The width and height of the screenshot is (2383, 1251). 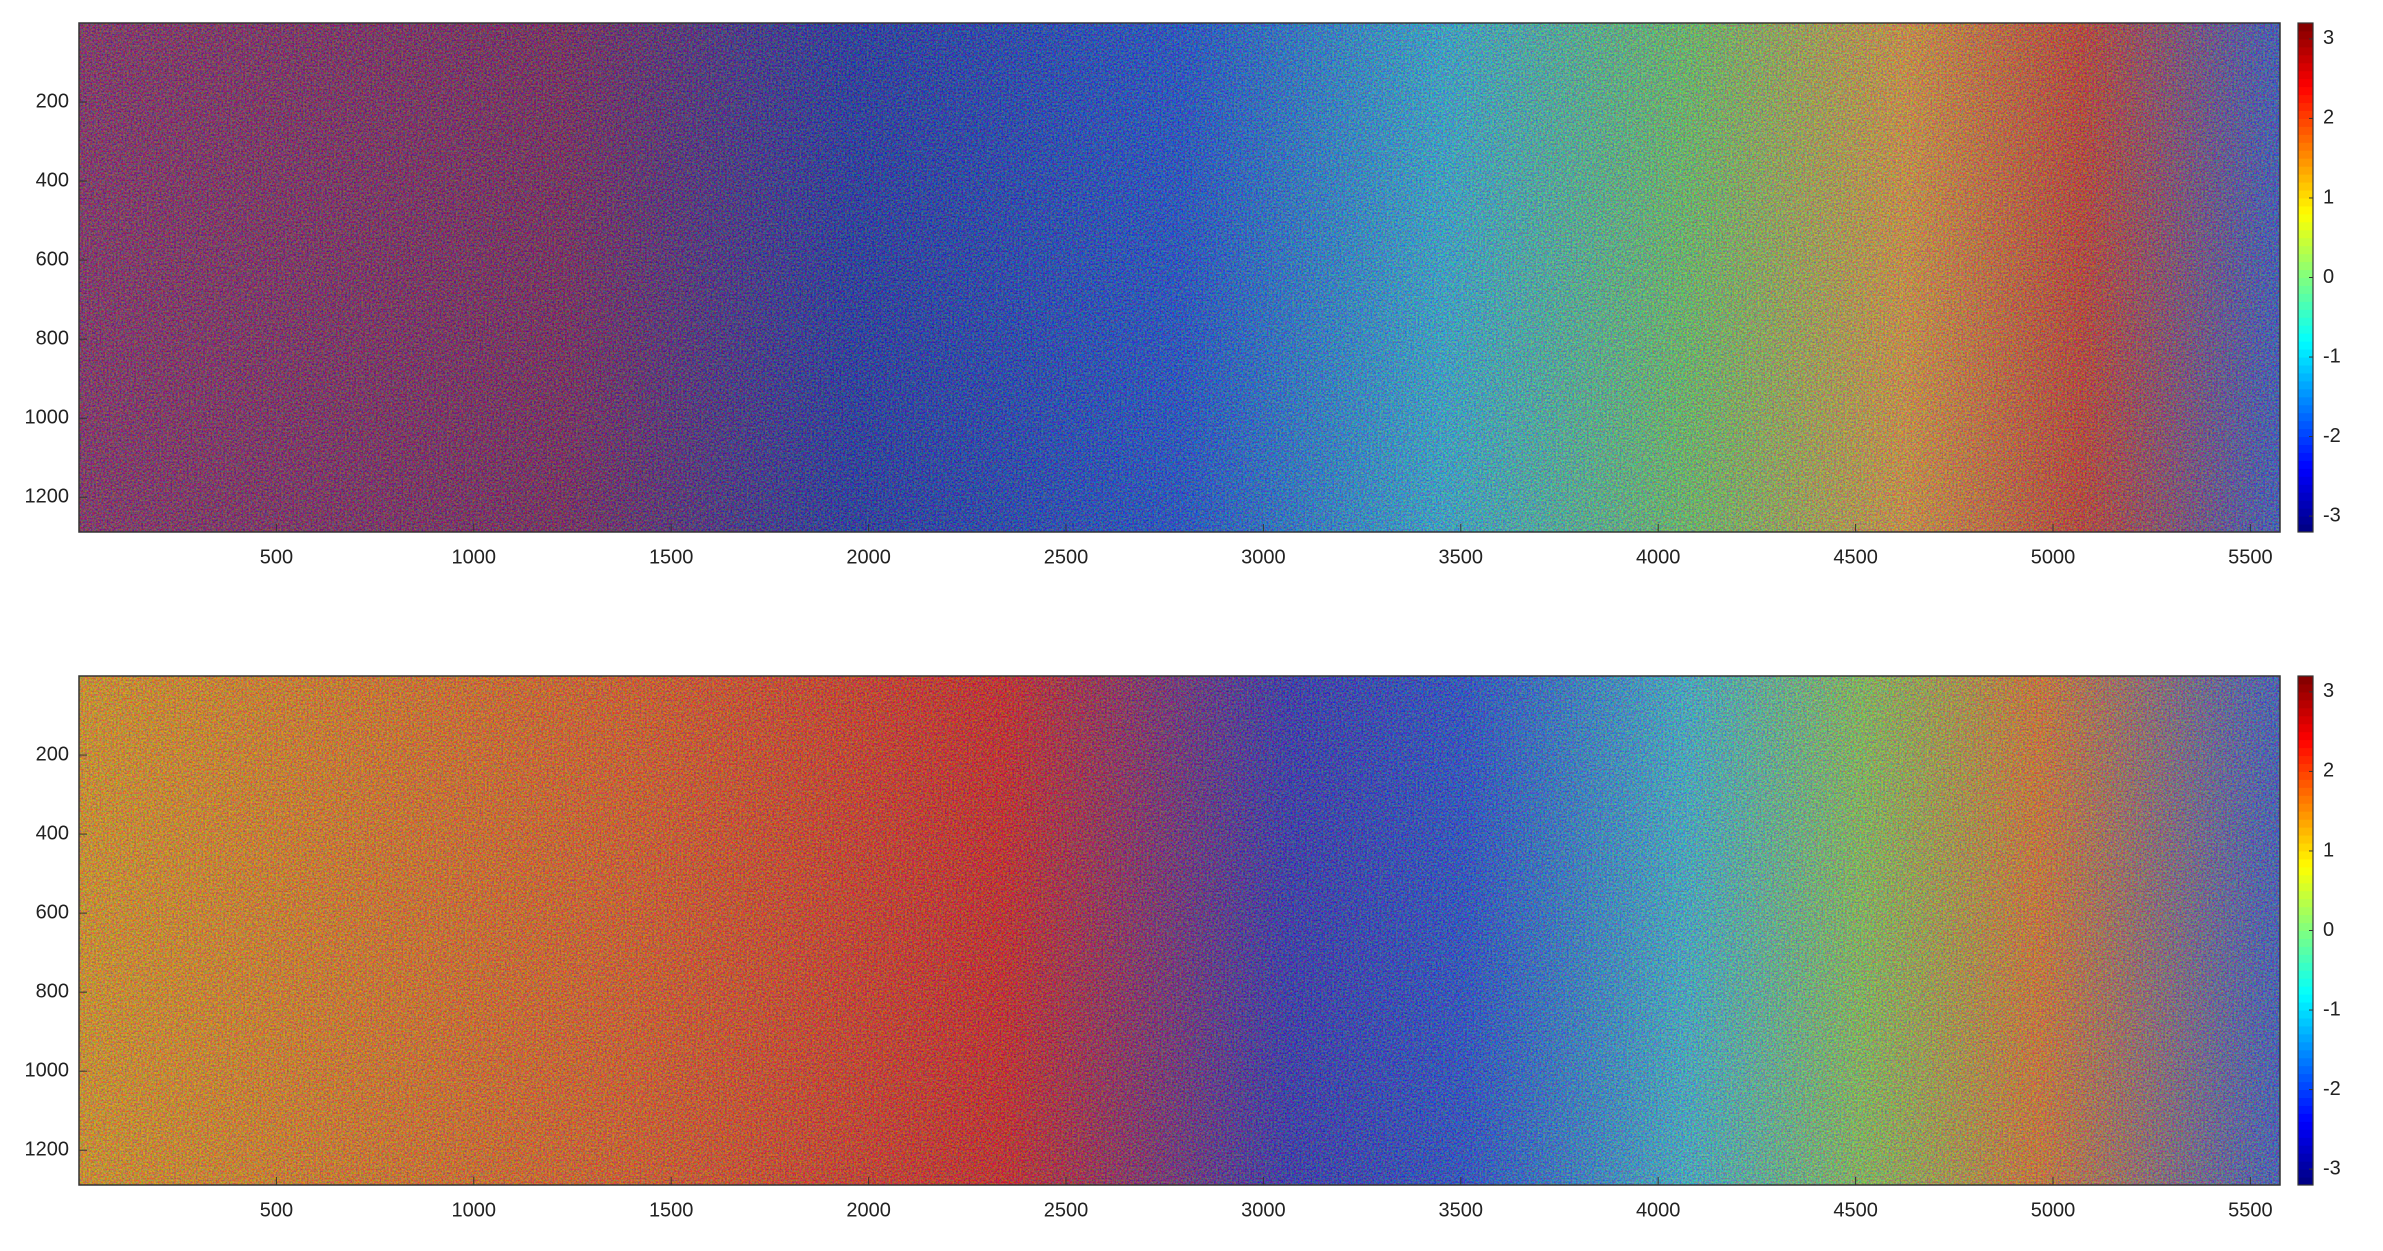 I want to click on x-tick-label: 1000, so click(x=474, y=557).